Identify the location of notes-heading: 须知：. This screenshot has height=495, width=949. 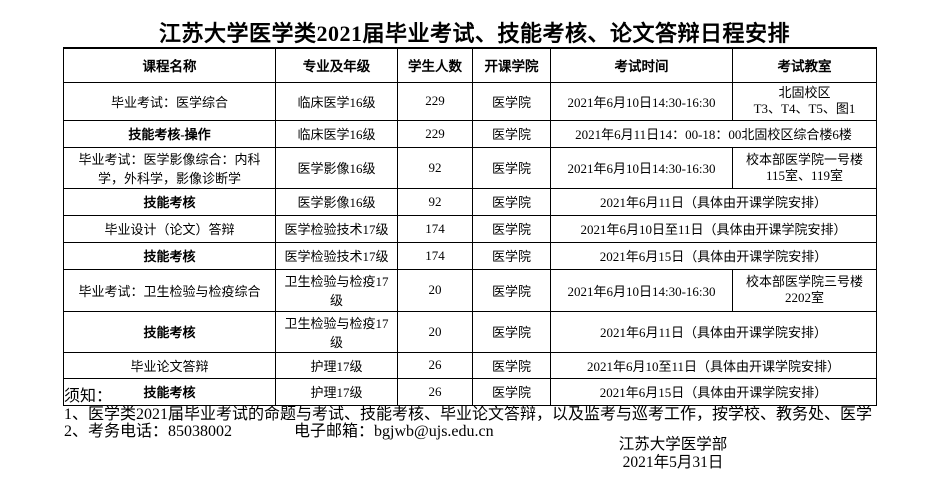
(88, 396).